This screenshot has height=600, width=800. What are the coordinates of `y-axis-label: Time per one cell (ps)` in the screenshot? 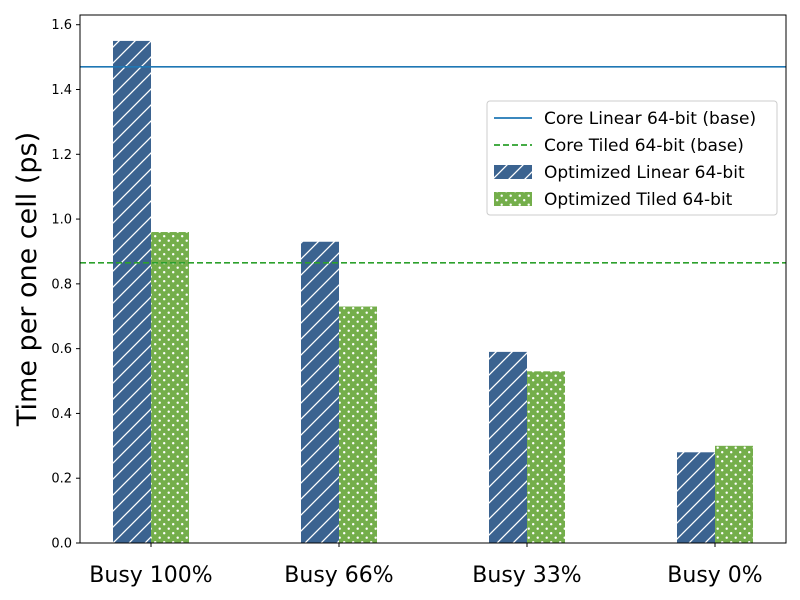 It's located at (27, 279).